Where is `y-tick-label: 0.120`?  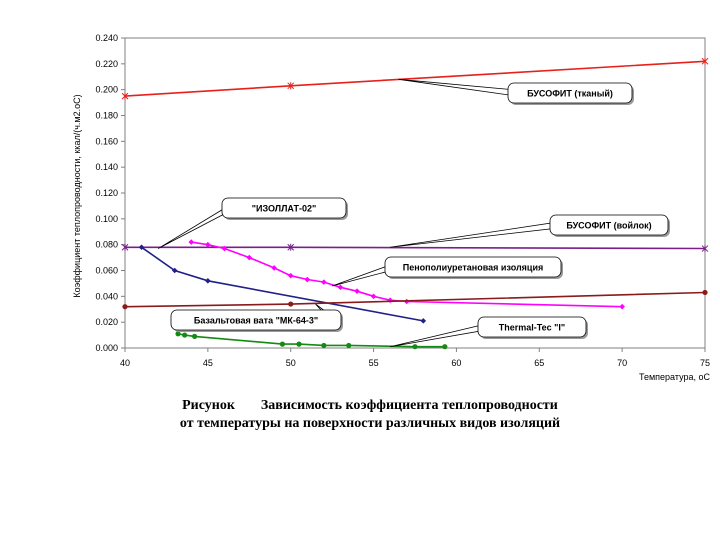
y-tick-label: 0.120 is located at coordinates (106, 193).